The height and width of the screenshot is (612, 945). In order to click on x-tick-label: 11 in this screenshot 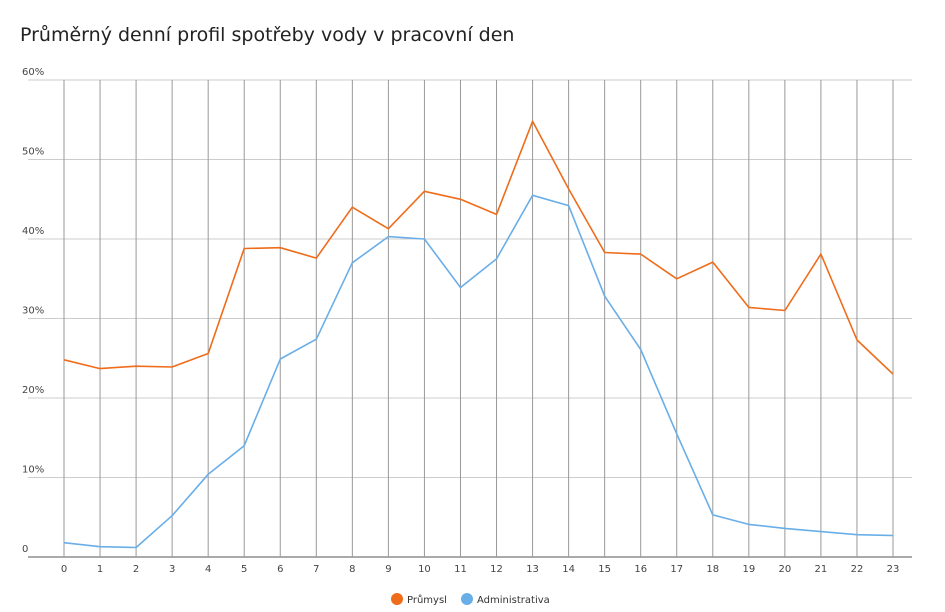, I will do `click(460, 569)`.